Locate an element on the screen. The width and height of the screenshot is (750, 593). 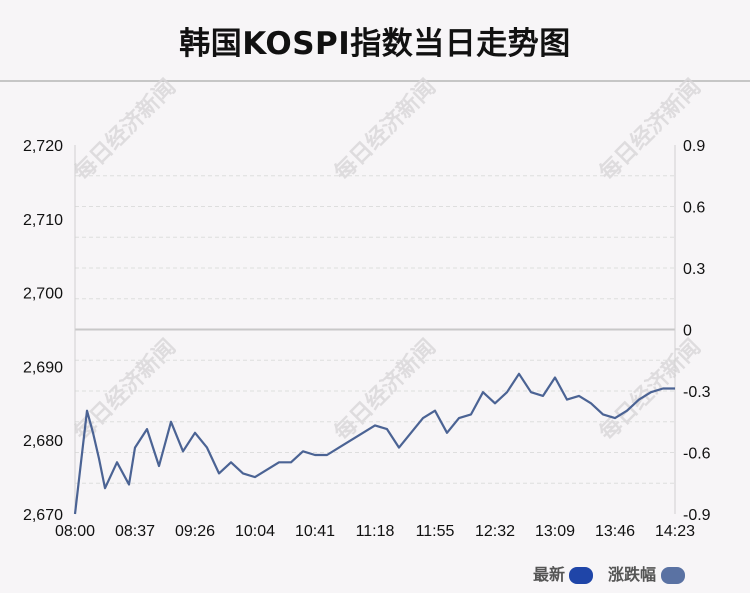
x-tick-label: 12:32 is located at coordinates (495, 531).